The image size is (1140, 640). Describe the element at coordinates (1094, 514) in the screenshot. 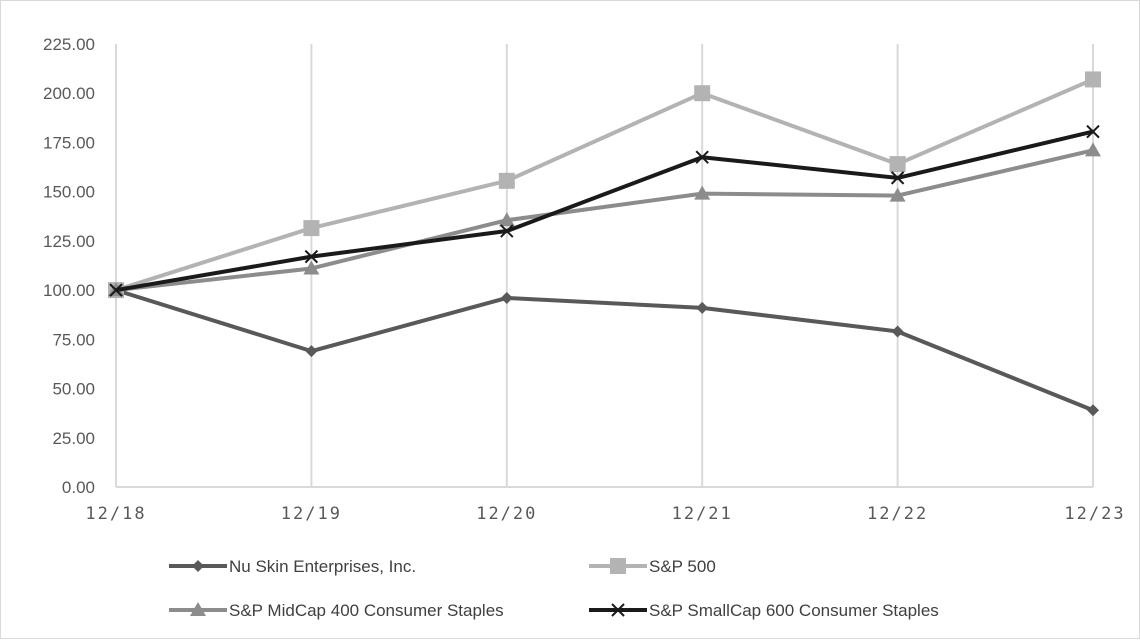

I see `x-tick-label: 12/23` at that location.